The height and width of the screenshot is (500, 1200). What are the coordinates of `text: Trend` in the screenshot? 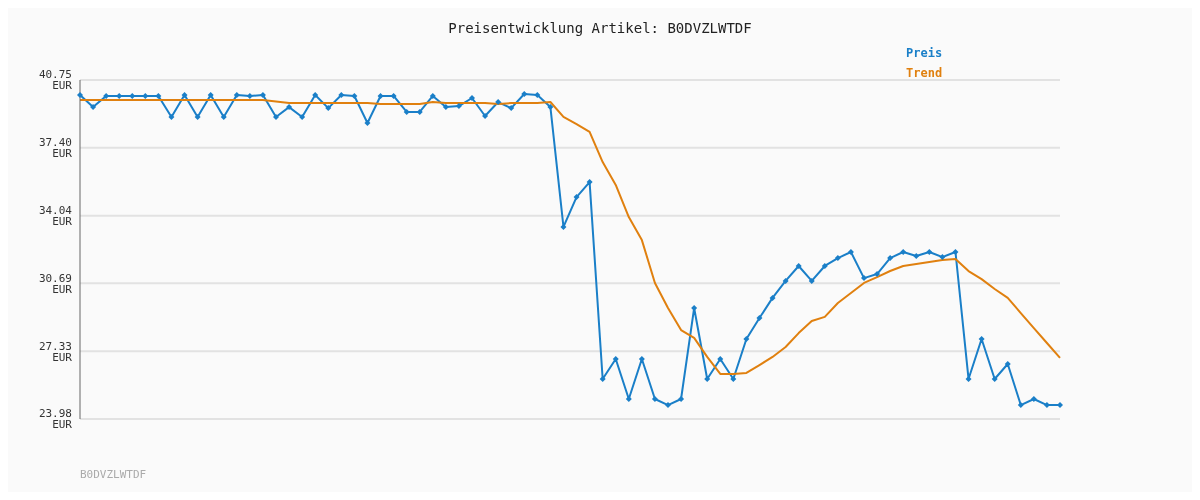 It's located at (925, 73).